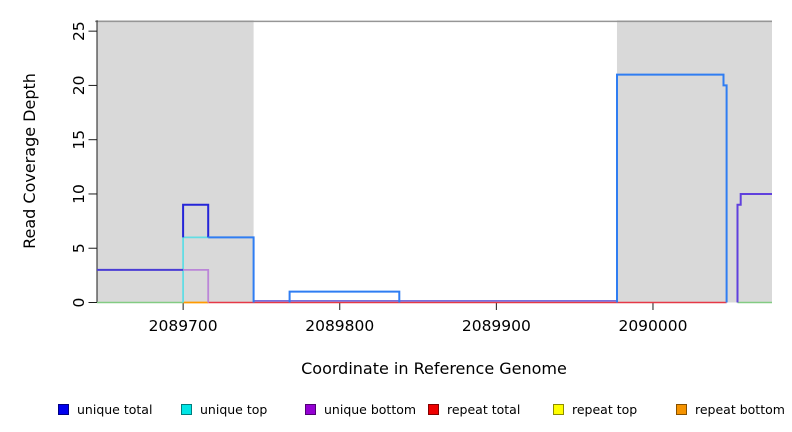 Image resolution: width=792 pixels, height=432 pixels. What do you see at coordinates (496, 326) in the screenshot?
I see `x-tick-label: 2089900` at bounding box center [496, 326].